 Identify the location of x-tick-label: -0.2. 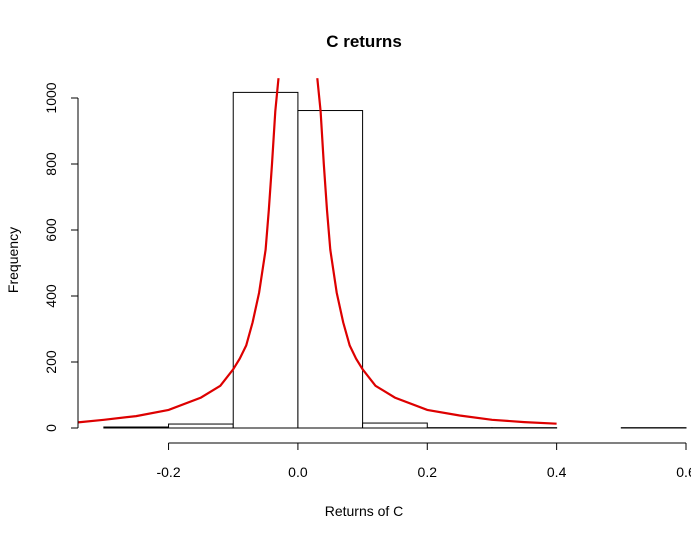
(168, 472).